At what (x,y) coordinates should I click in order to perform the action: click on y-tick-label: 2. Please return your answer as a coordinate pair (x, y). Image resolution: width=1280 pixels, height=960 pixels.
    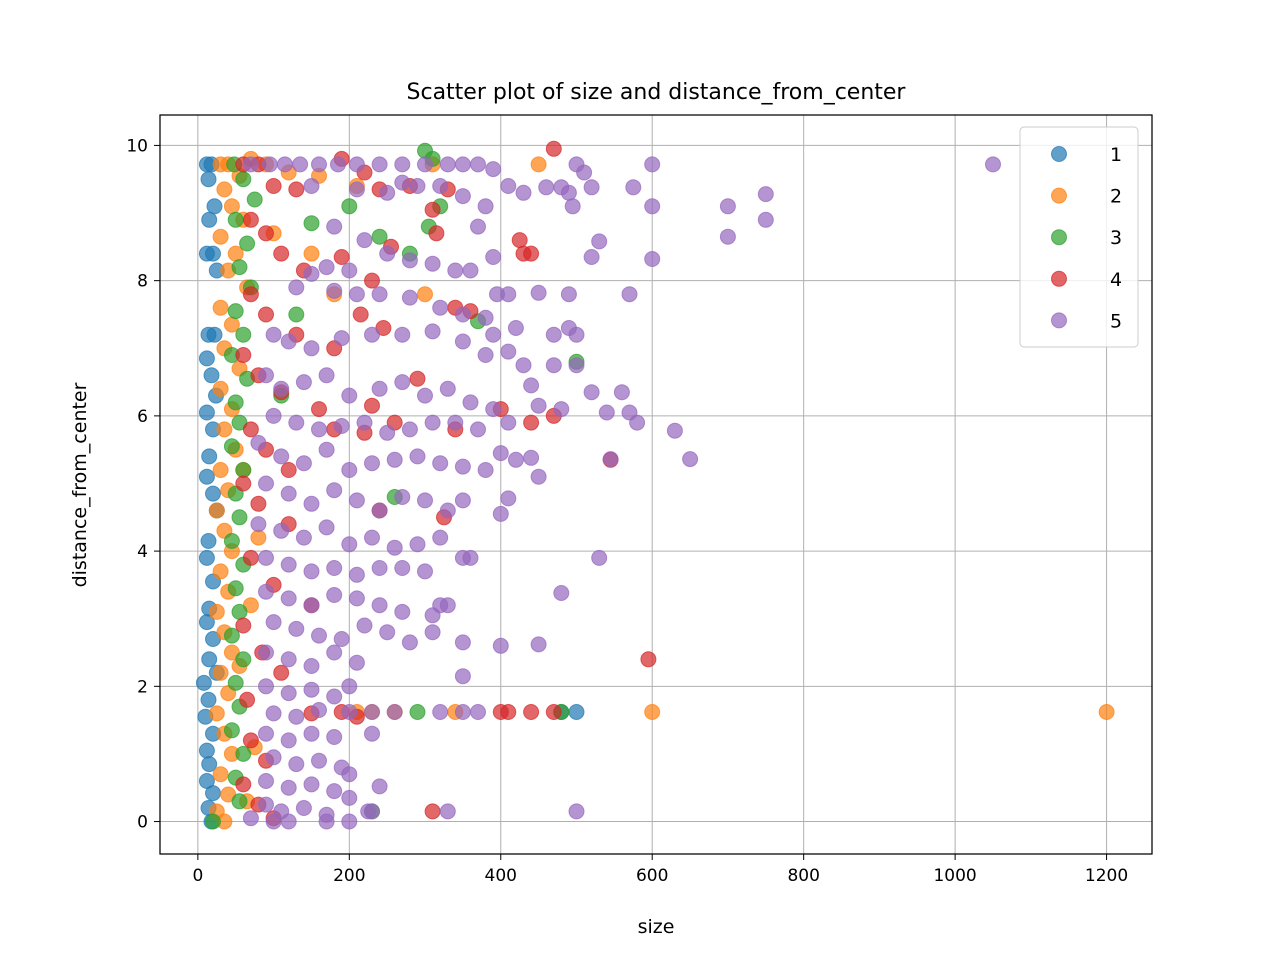
    Looking at the image, I should click on (142, 687).